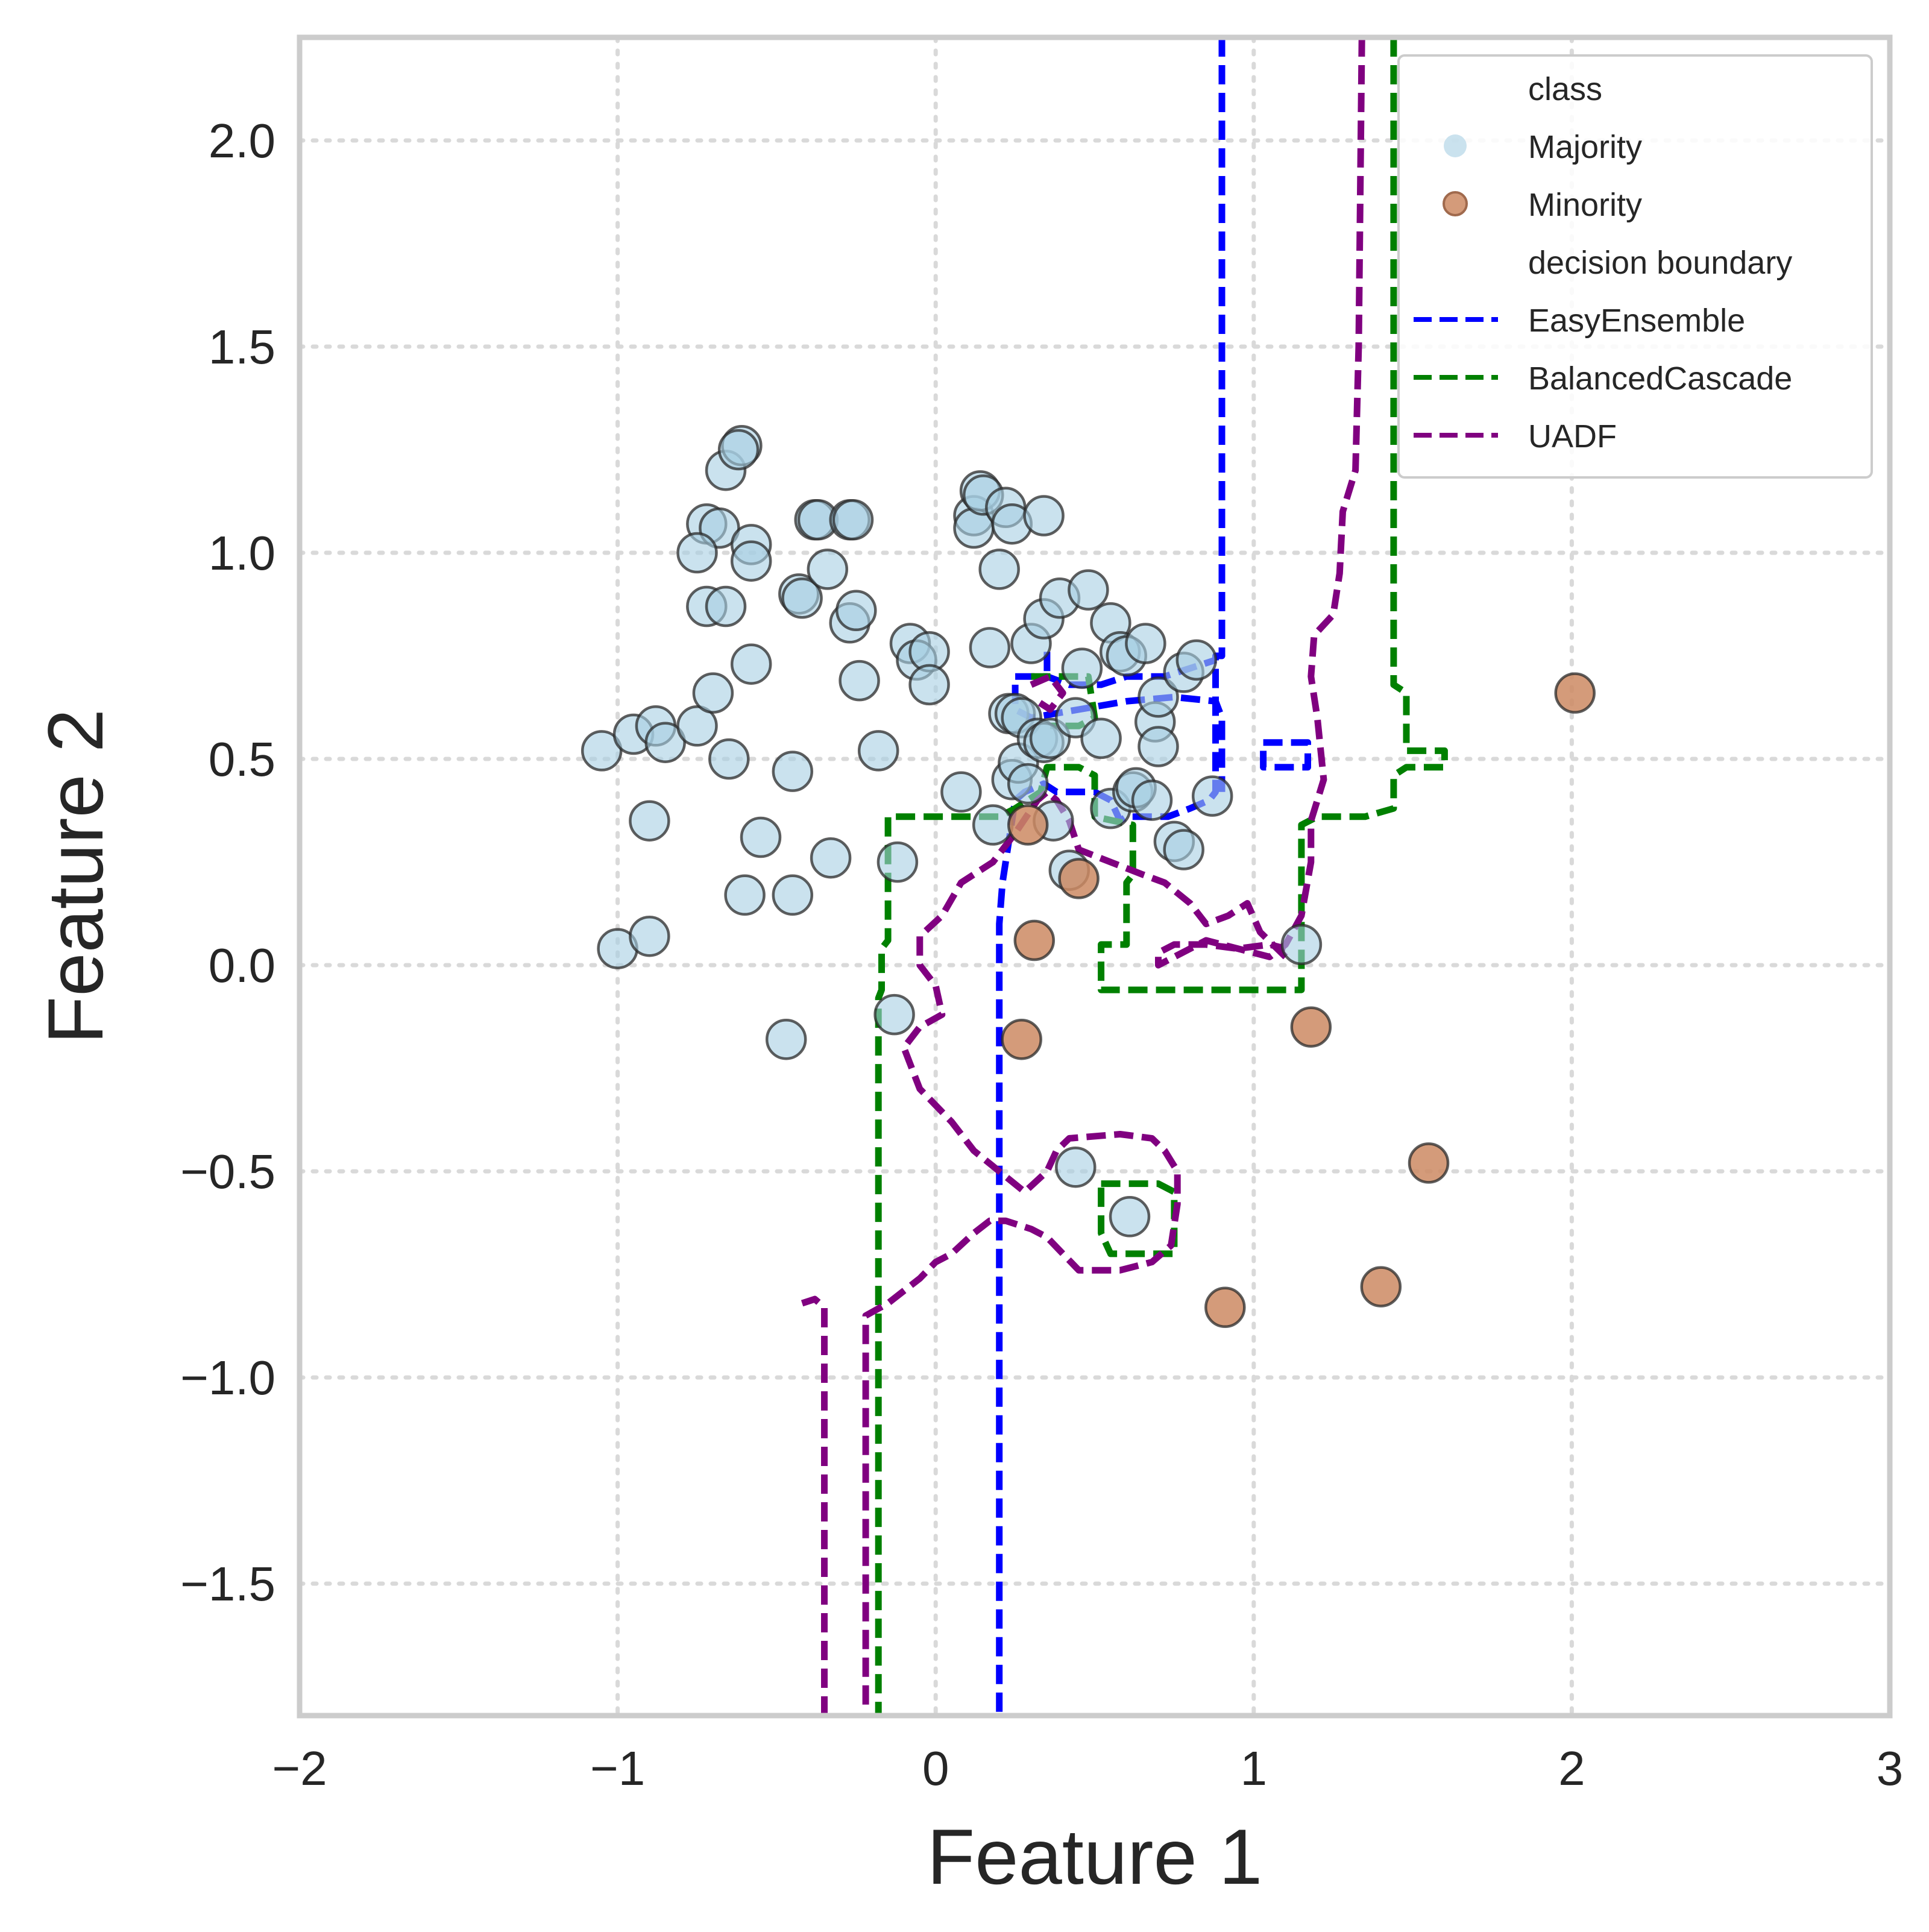  Describe the element at coordinates (1455, 145) in the screenshot. I see `legend-majority-marker` at that location.